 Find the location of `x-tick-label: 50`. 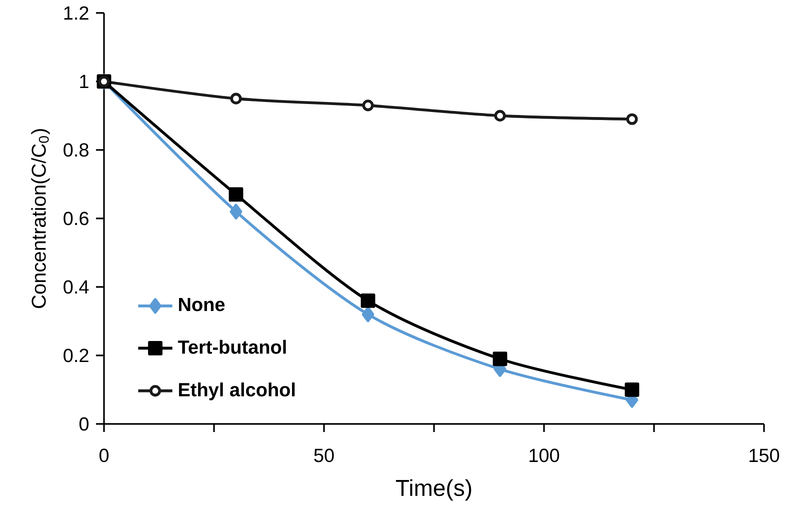

x-tick-label: 50 is located at coordinates (324, 455).